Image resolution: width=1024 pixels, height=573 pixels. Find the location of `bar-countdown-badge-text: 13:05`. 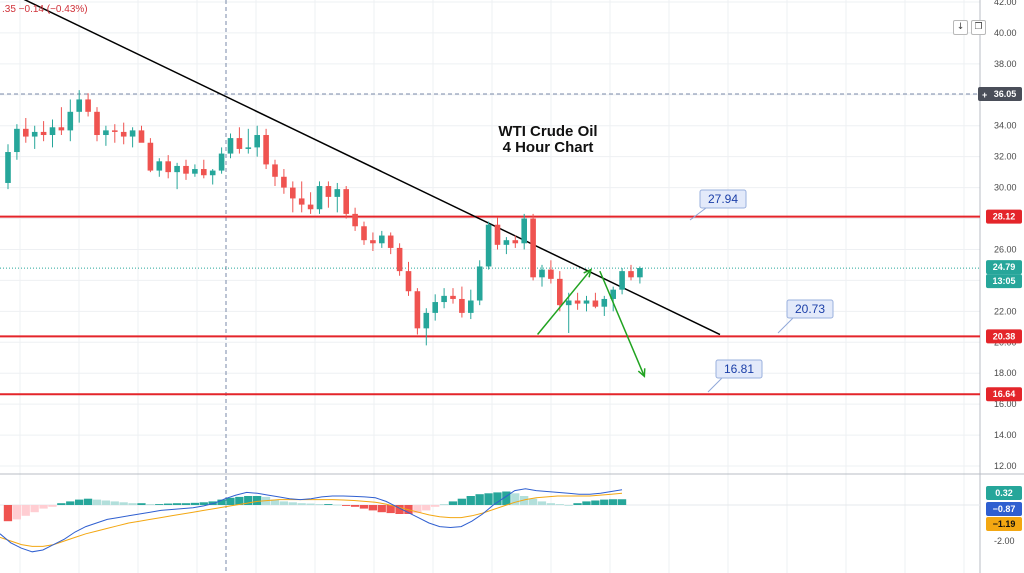

bar-countdown-badge-text: 13:05 is located at coordinates (1003, 281).